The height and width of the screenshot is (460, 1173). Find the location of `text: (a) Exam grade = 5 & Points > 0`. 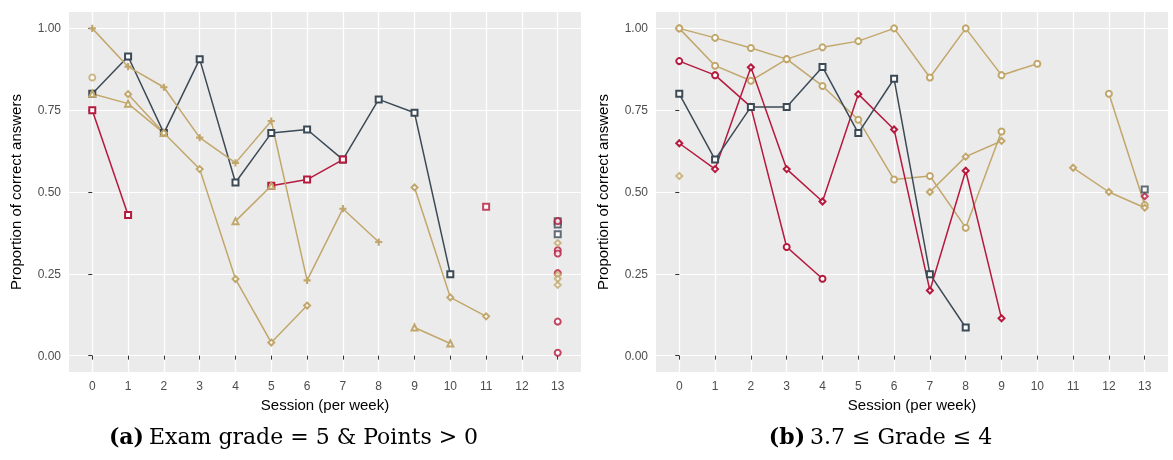

text: (a) Exam grade = 5 & Points > 0 is located at coordinates (293, 436).